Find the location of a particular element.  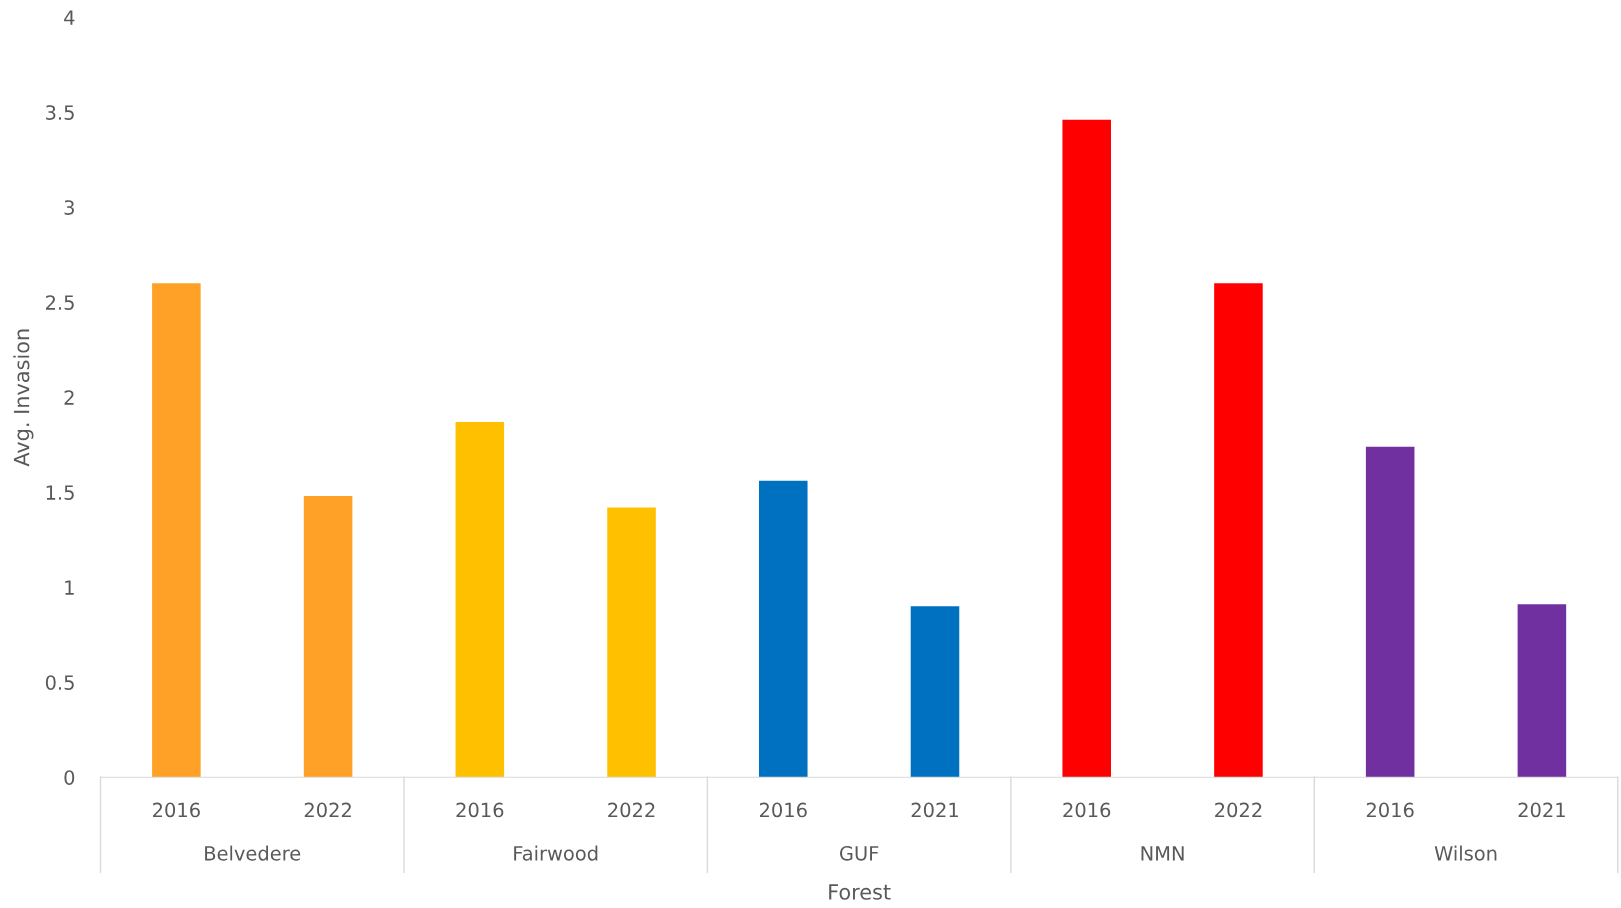

y-tick-label: 2.5 is located at coordinates (60, 302).